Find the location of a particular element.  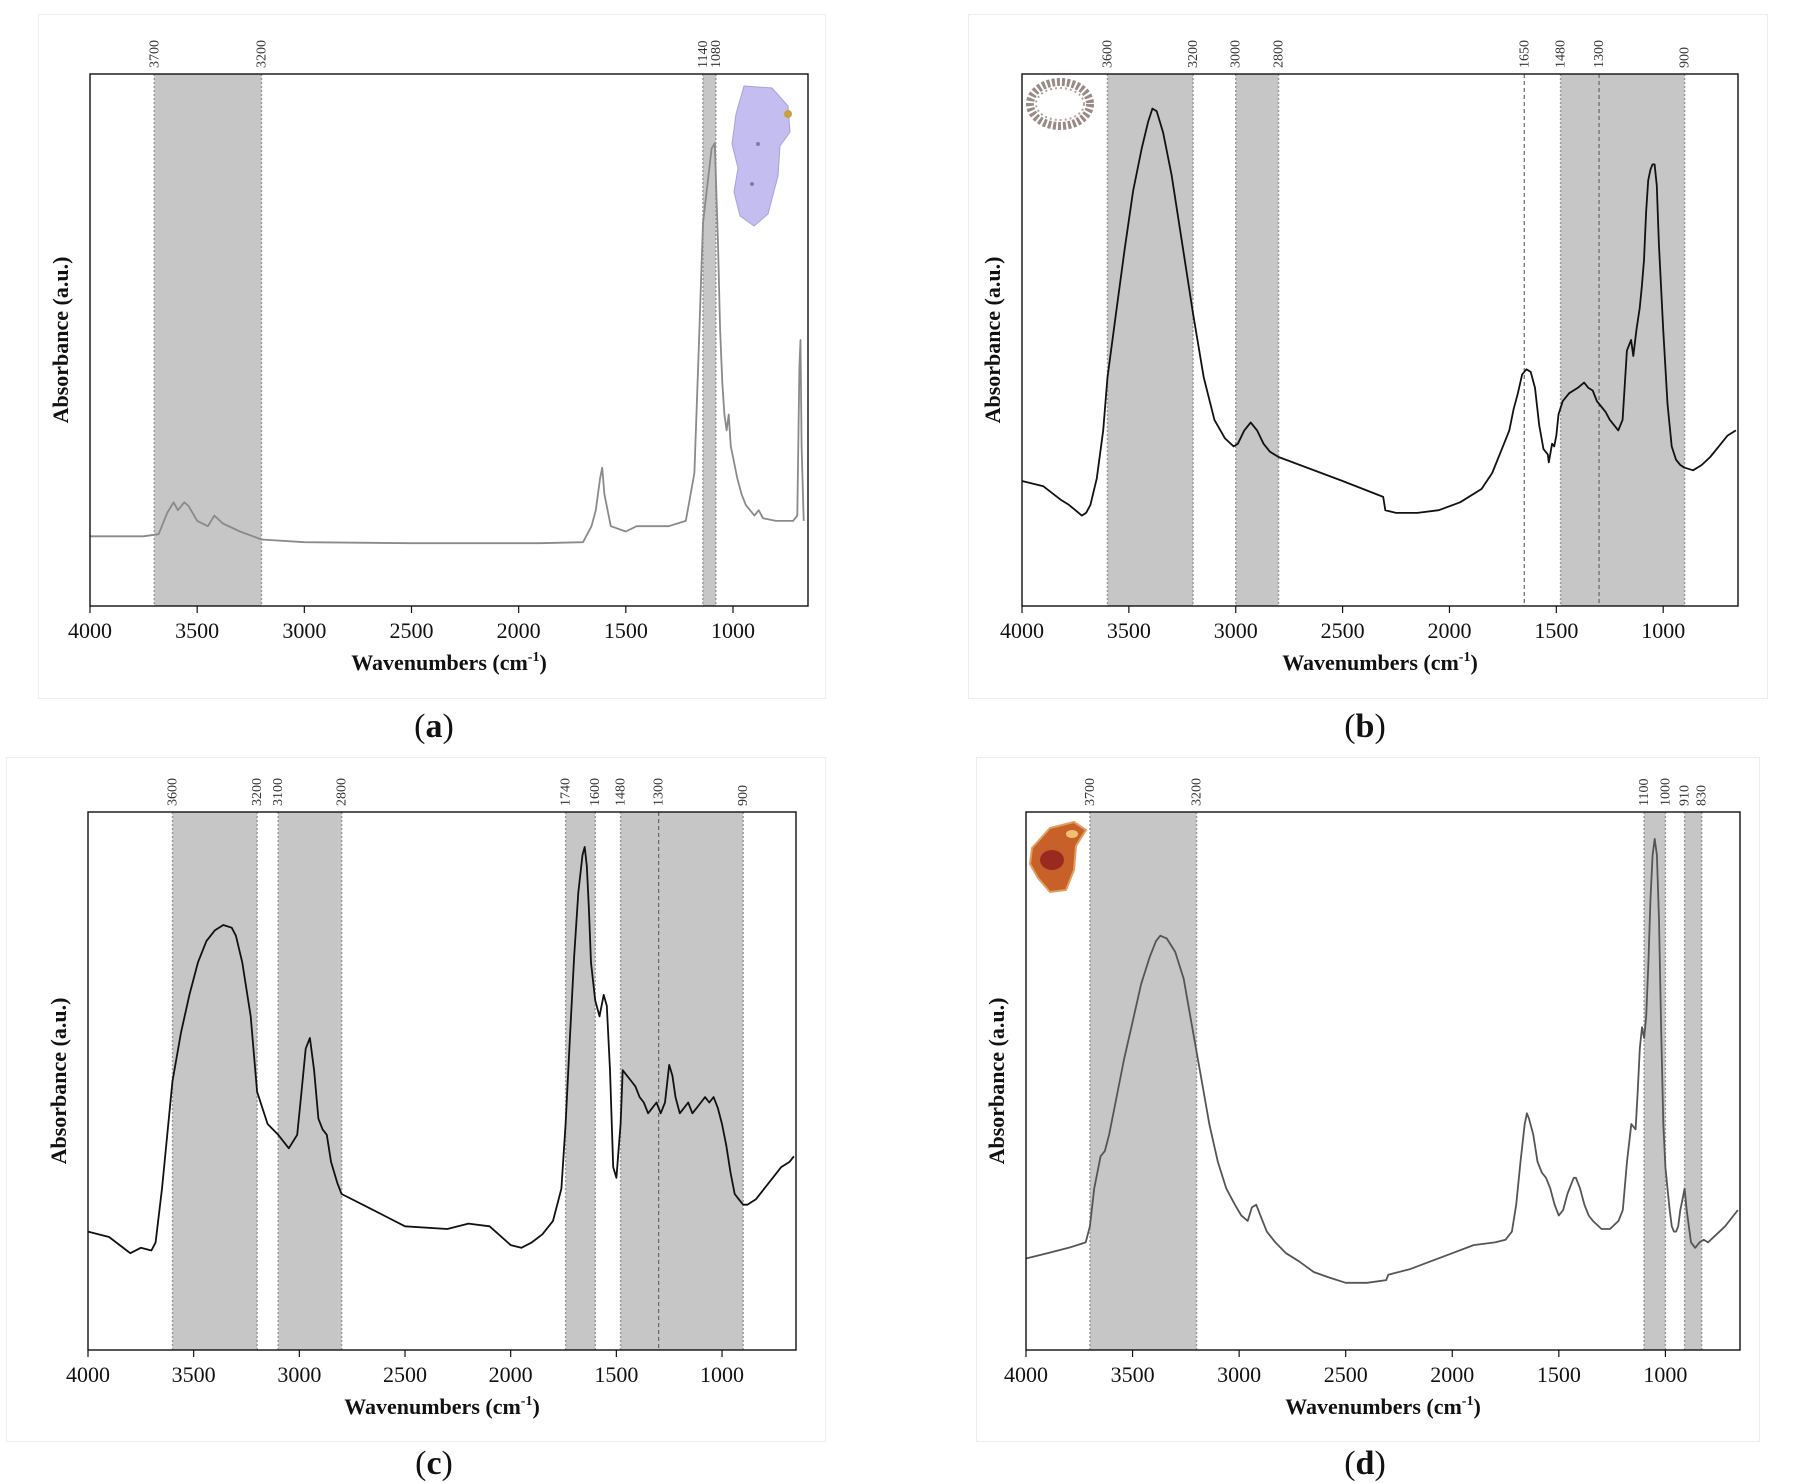

purple-mineral-sample-icon is located at coordinates (761, 156).